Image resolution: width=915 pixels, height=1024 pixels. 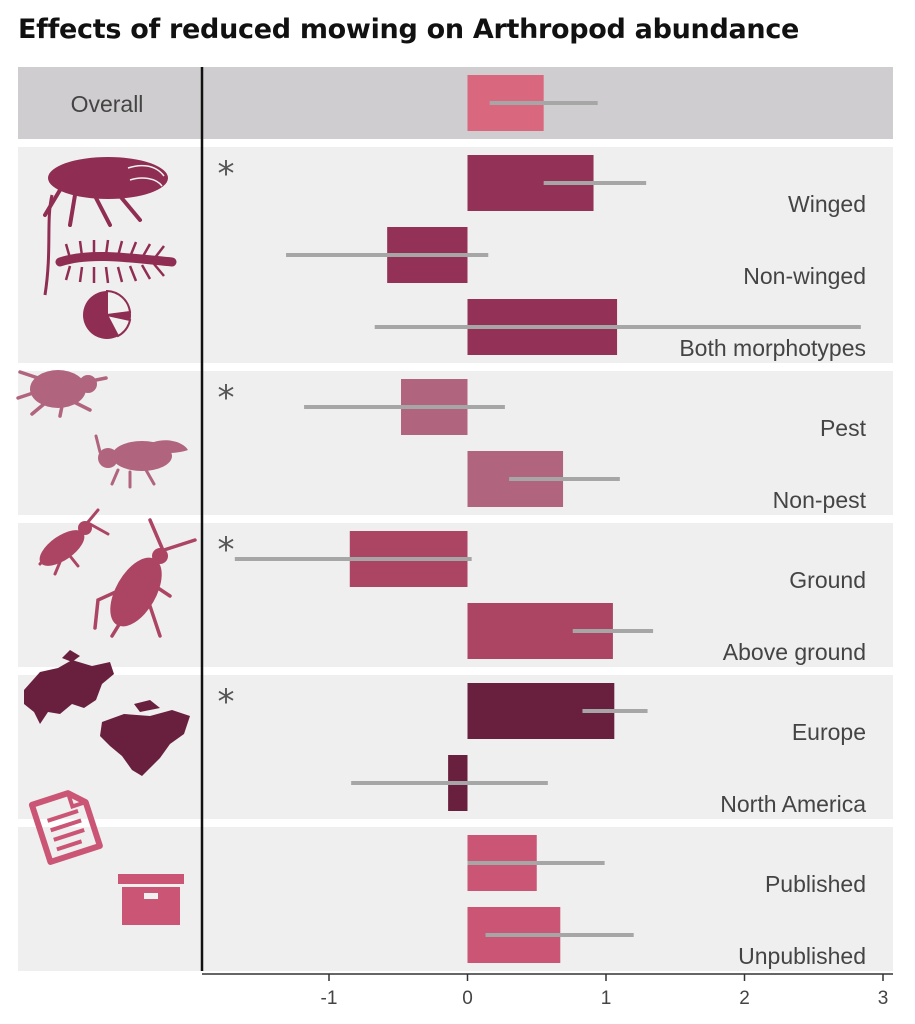 What do you see at coordinates (141, 461) in the screenshot?
I see `bee-icon` at bounding box center [141, 461].